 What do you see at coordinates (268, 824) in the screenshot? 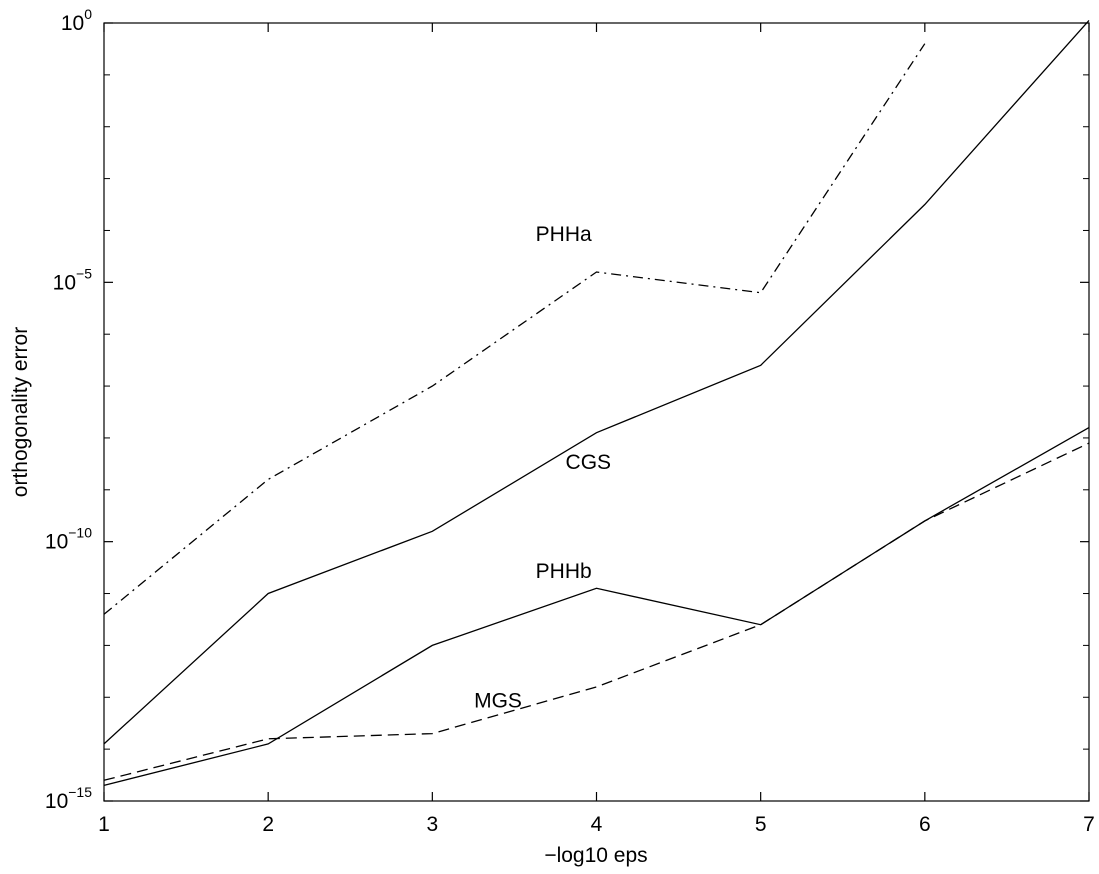
I see `x-tick-label: 2` at bounding box center [268, 824].